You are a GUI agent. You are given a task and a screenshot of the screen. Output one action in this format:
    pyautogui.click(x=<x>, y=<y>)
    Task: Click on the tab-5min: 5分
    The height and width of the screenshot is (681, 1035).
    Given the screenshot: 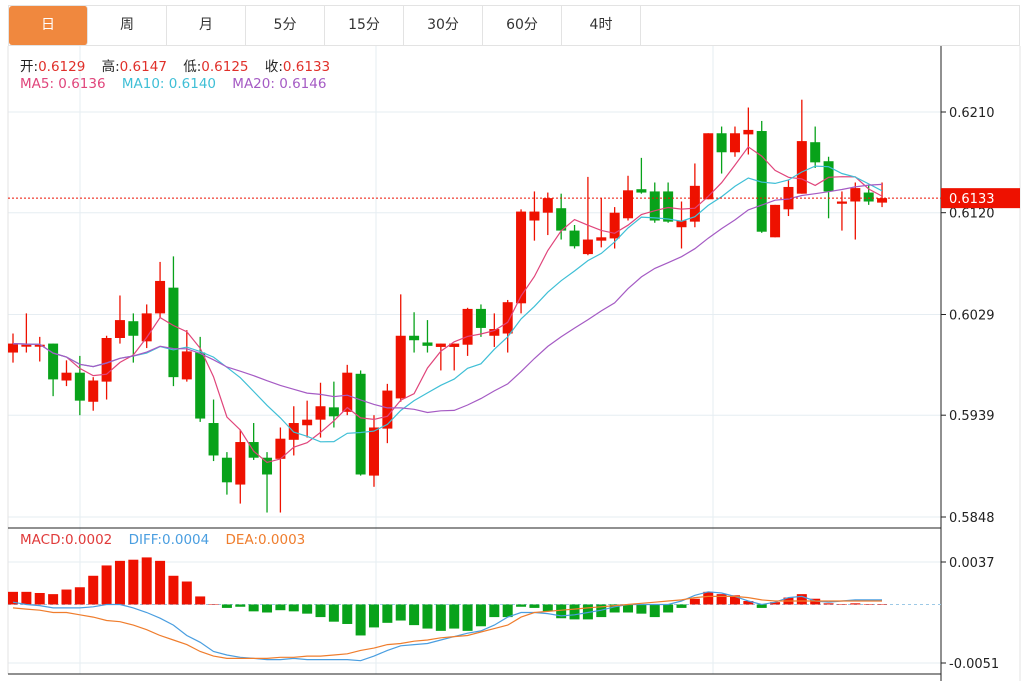 What is the action you would take?
    pyautogui.click(x=285, y=25)
    